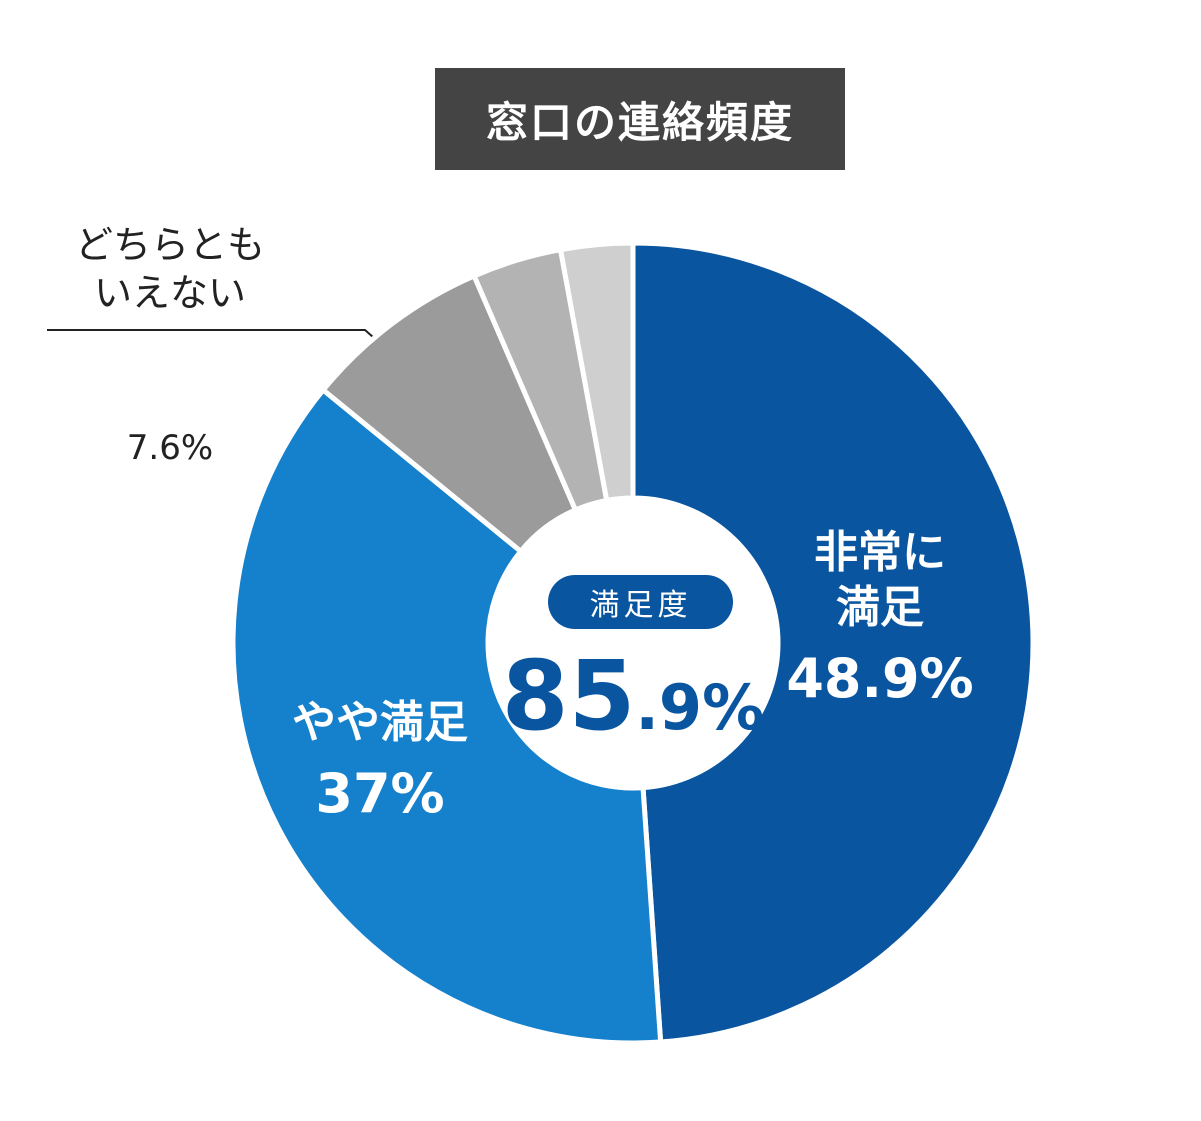 The image size is (1201, 1121). I want to click on center-value: 85.9%, so click(633, 696).